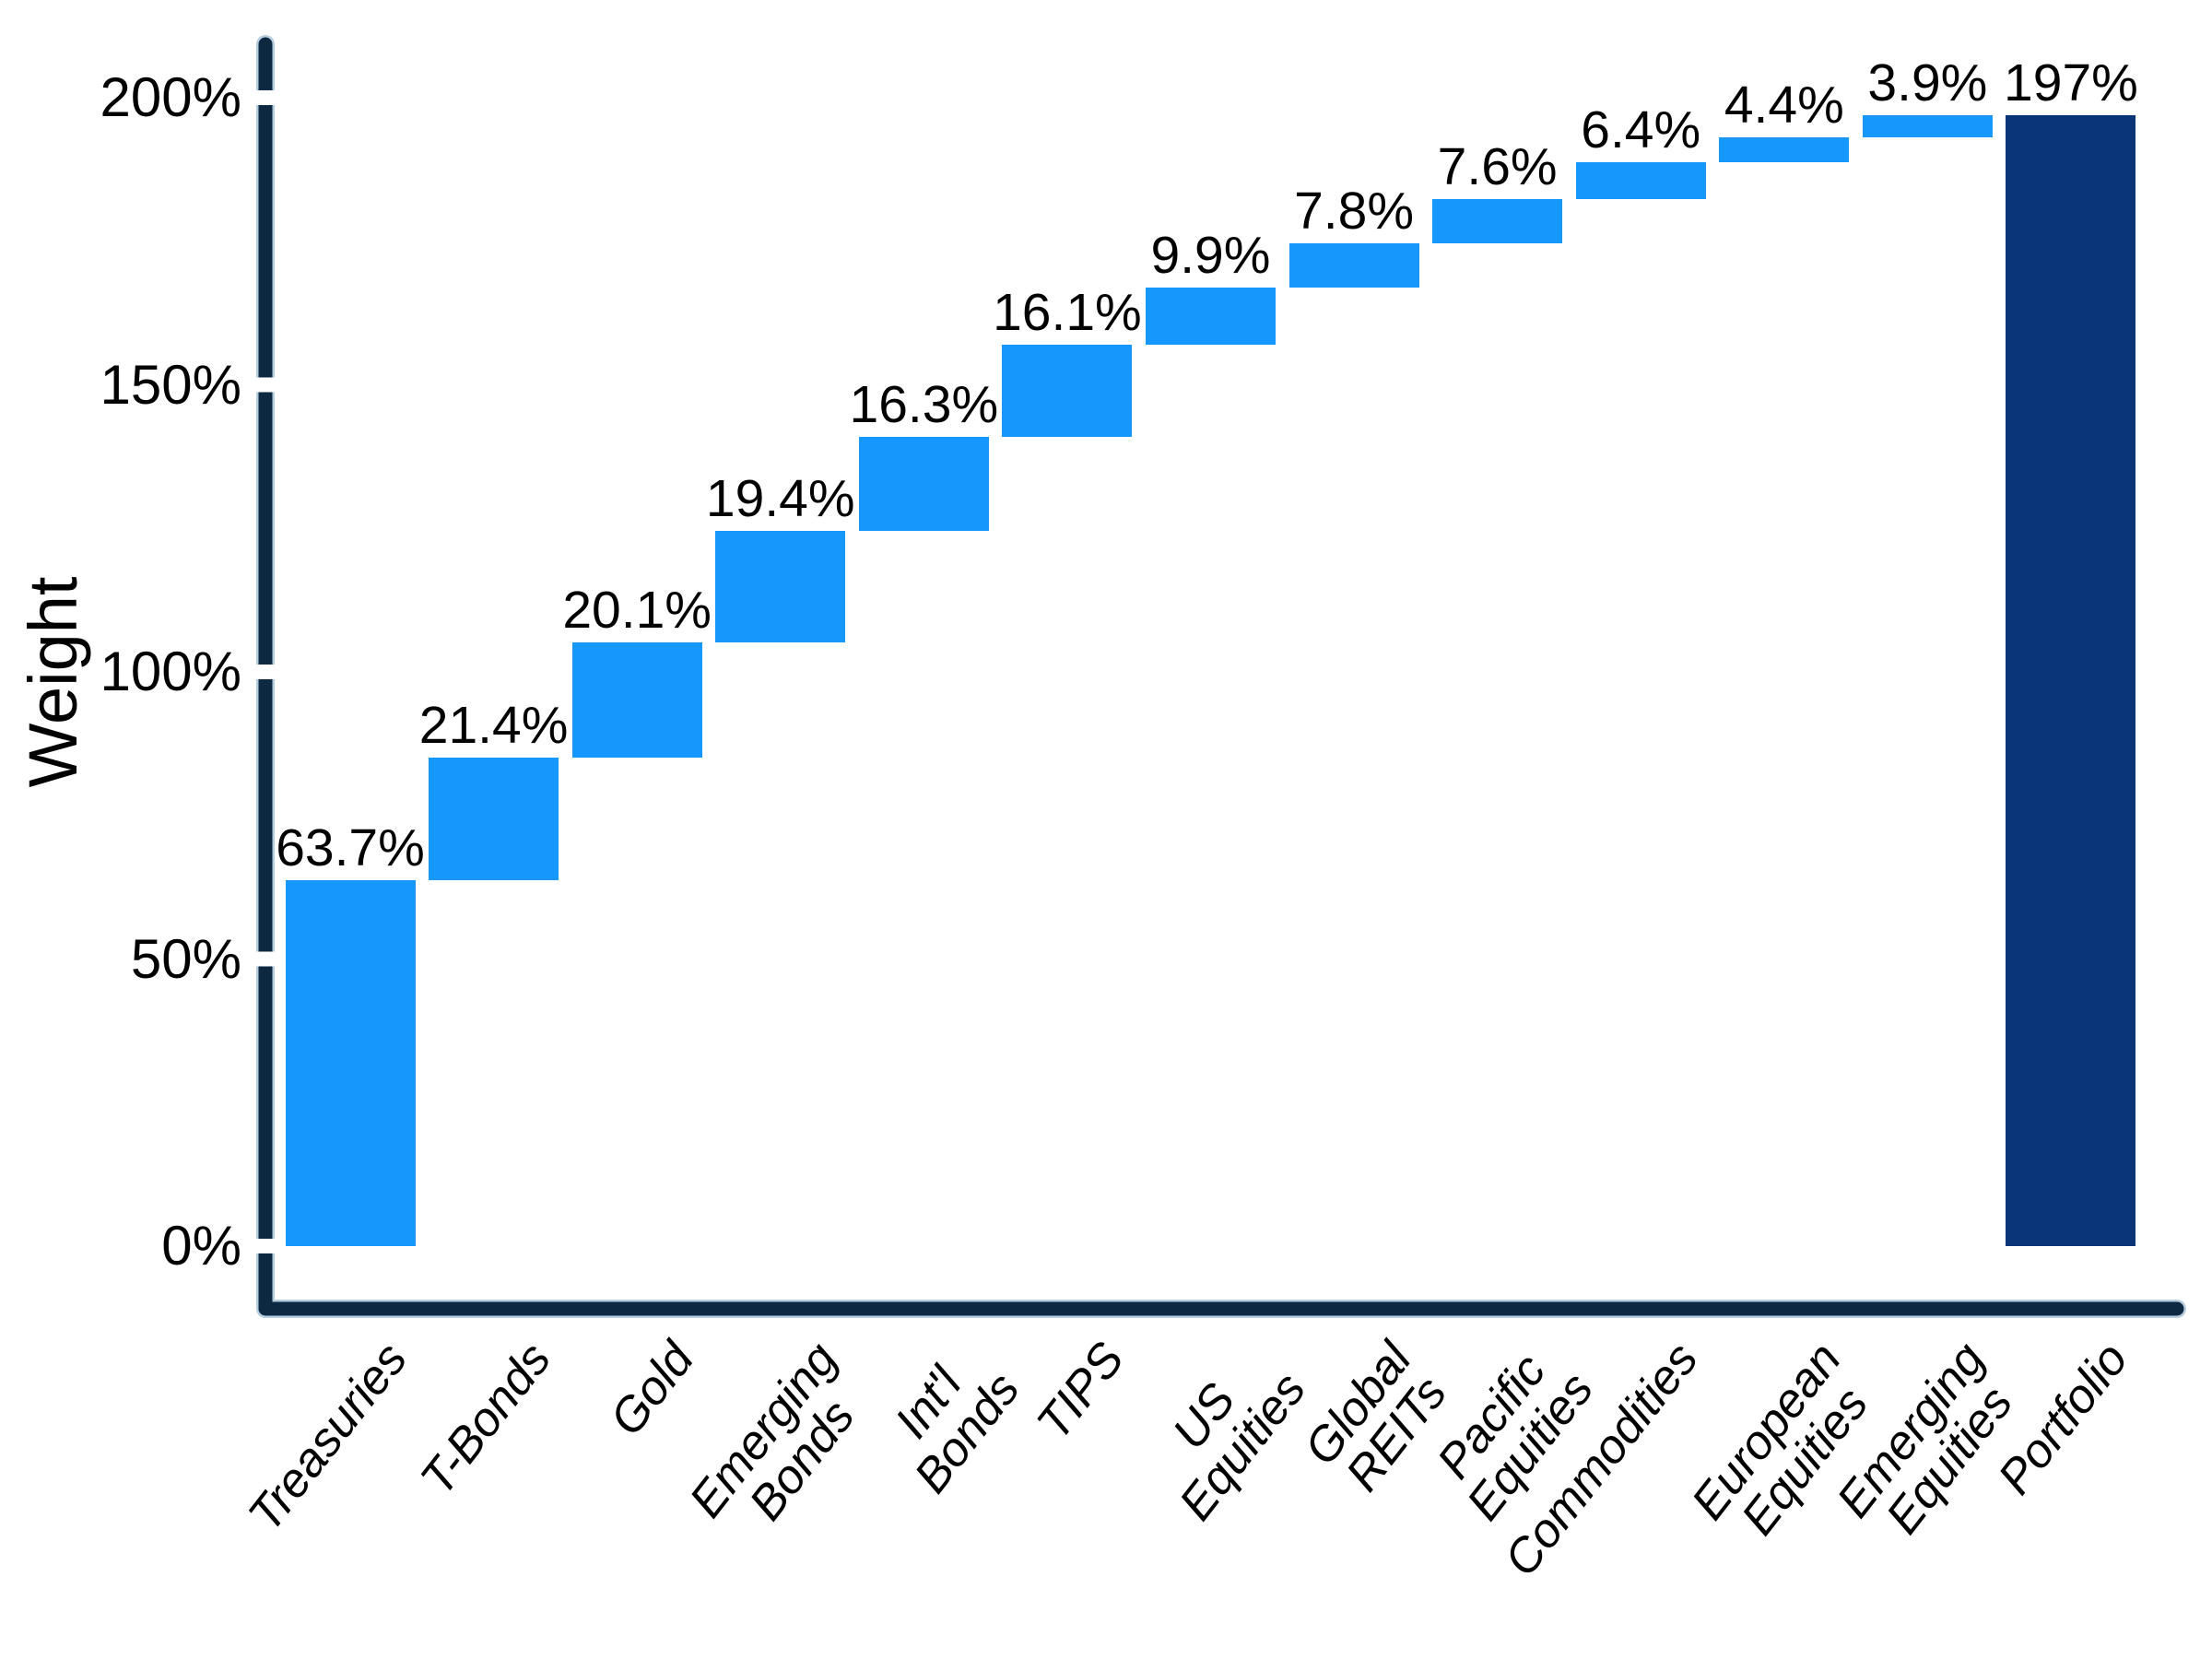 The image size is (2212, 1659). Describe the element at coordinates (170, 97) in the screenshot. I see `y-tick-label-200: 200%` at that location.